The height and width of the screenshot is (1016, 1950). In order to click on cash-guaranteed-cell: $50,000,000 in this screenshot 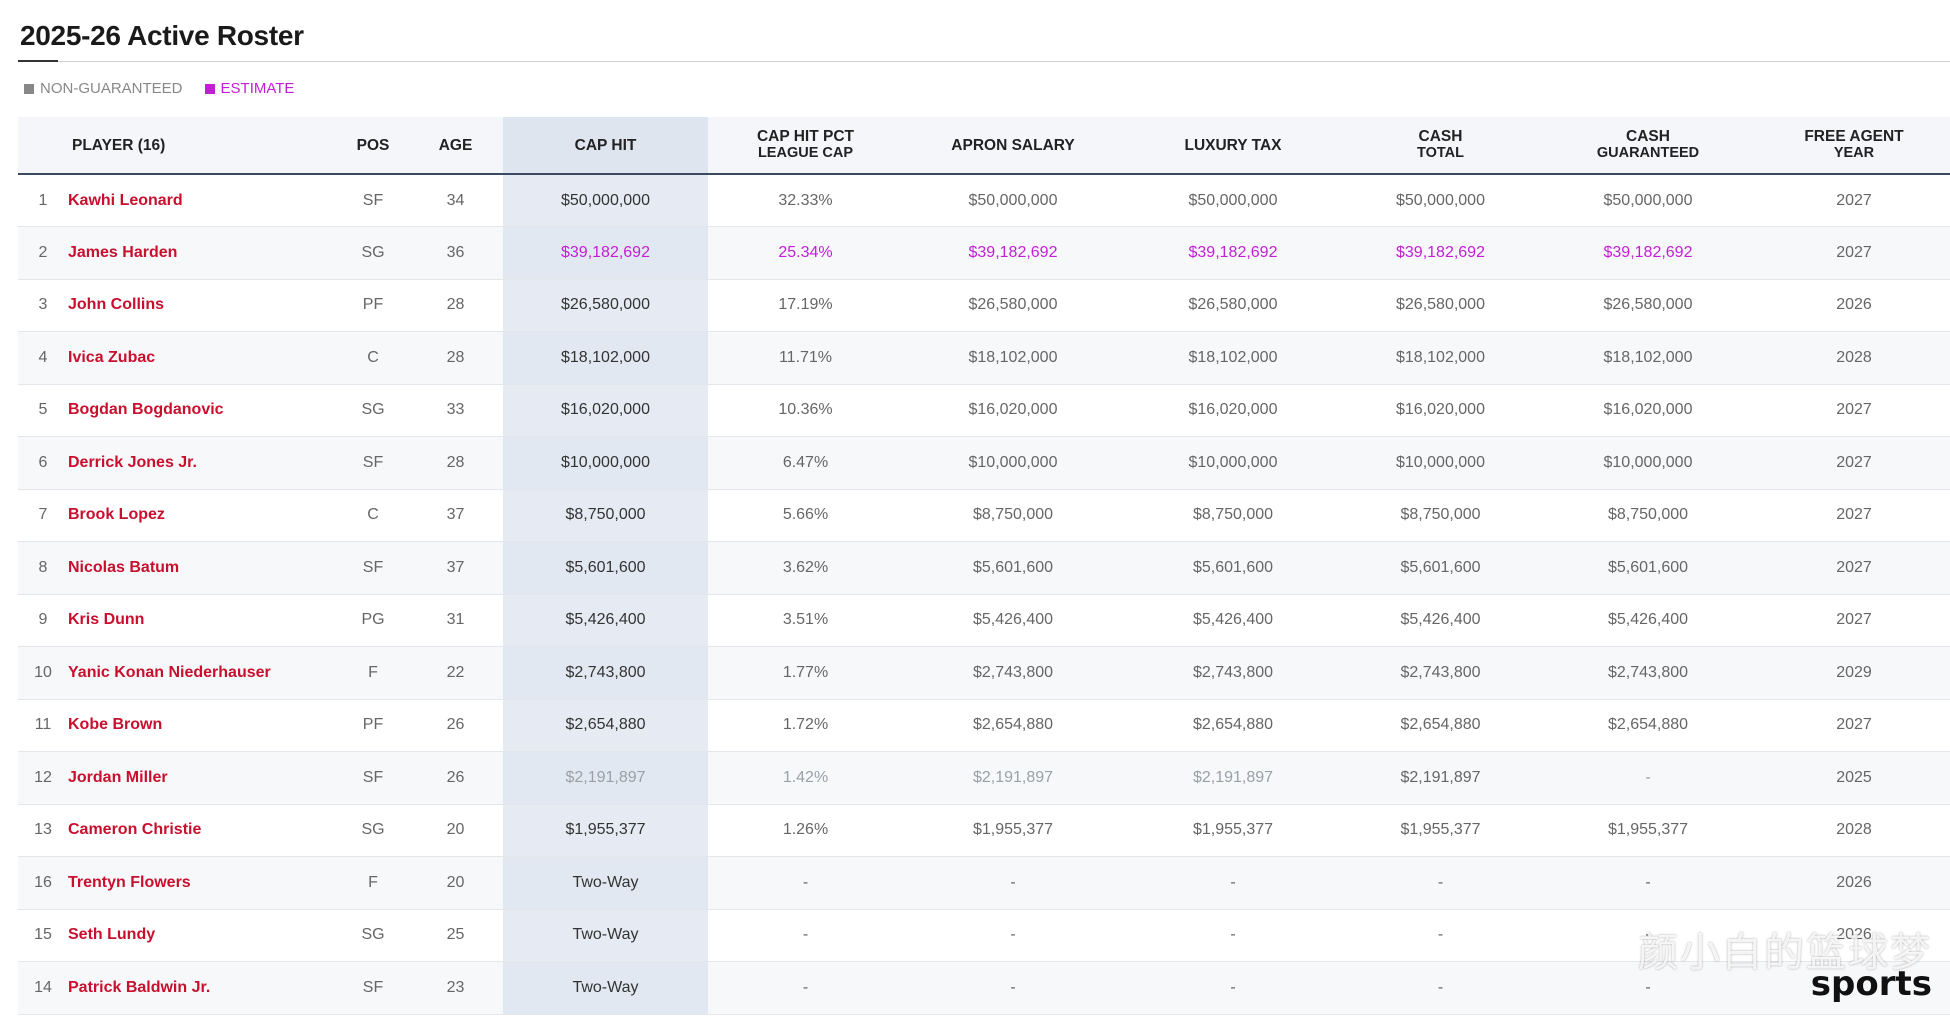, I will do `click(1648, 200)`.